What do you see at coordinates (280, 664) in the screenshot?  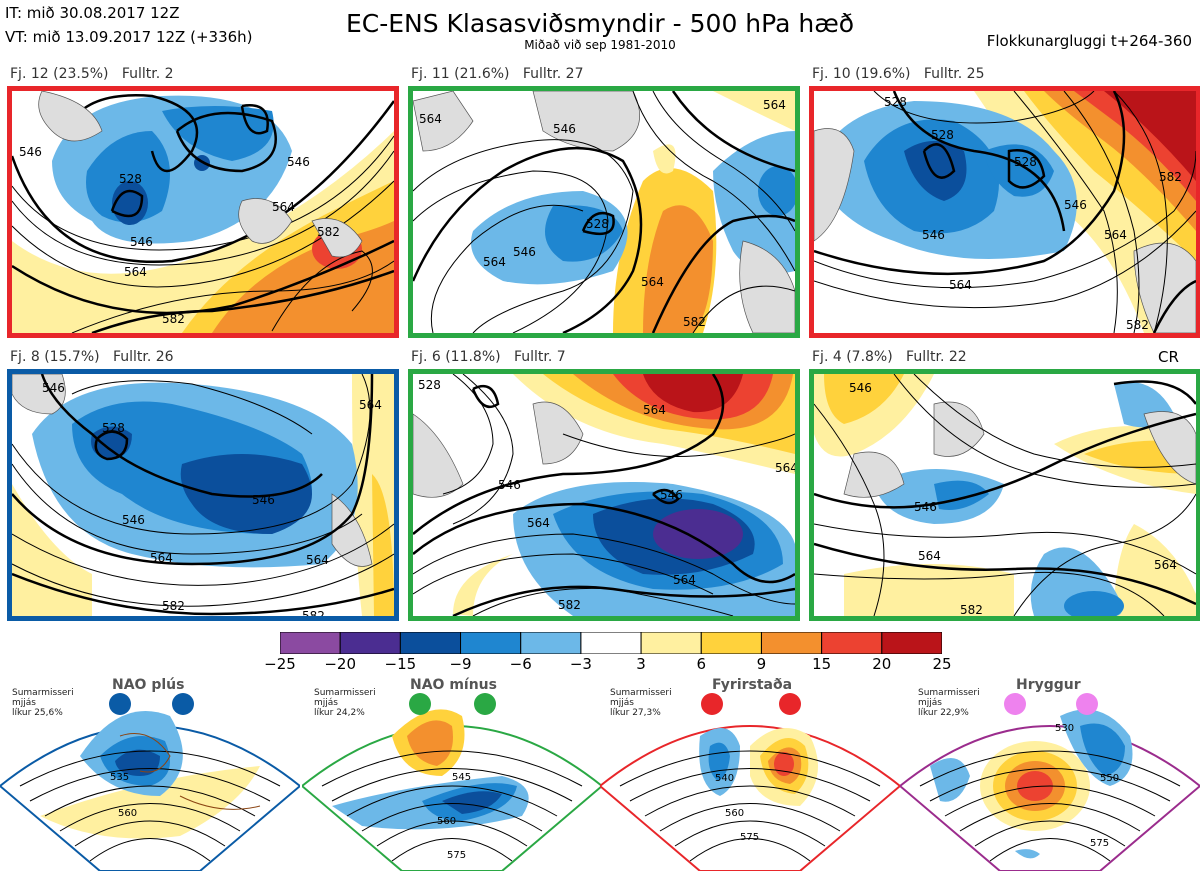 I see `colorbar-tick-label: −25` at bounding box center [280, 664].